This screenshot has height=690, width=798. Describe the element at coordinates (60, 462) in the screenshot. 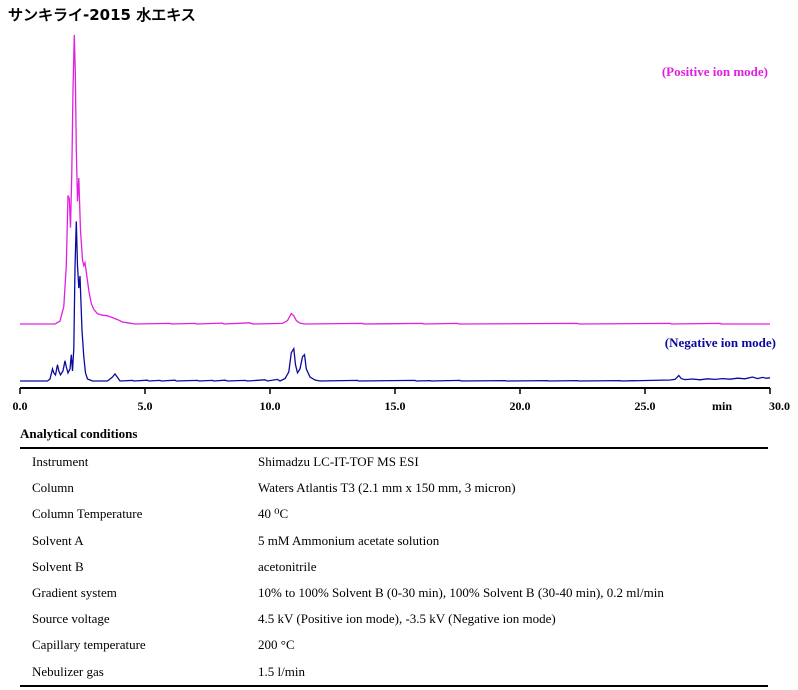

I see `condition-label: Instrument` at that location.